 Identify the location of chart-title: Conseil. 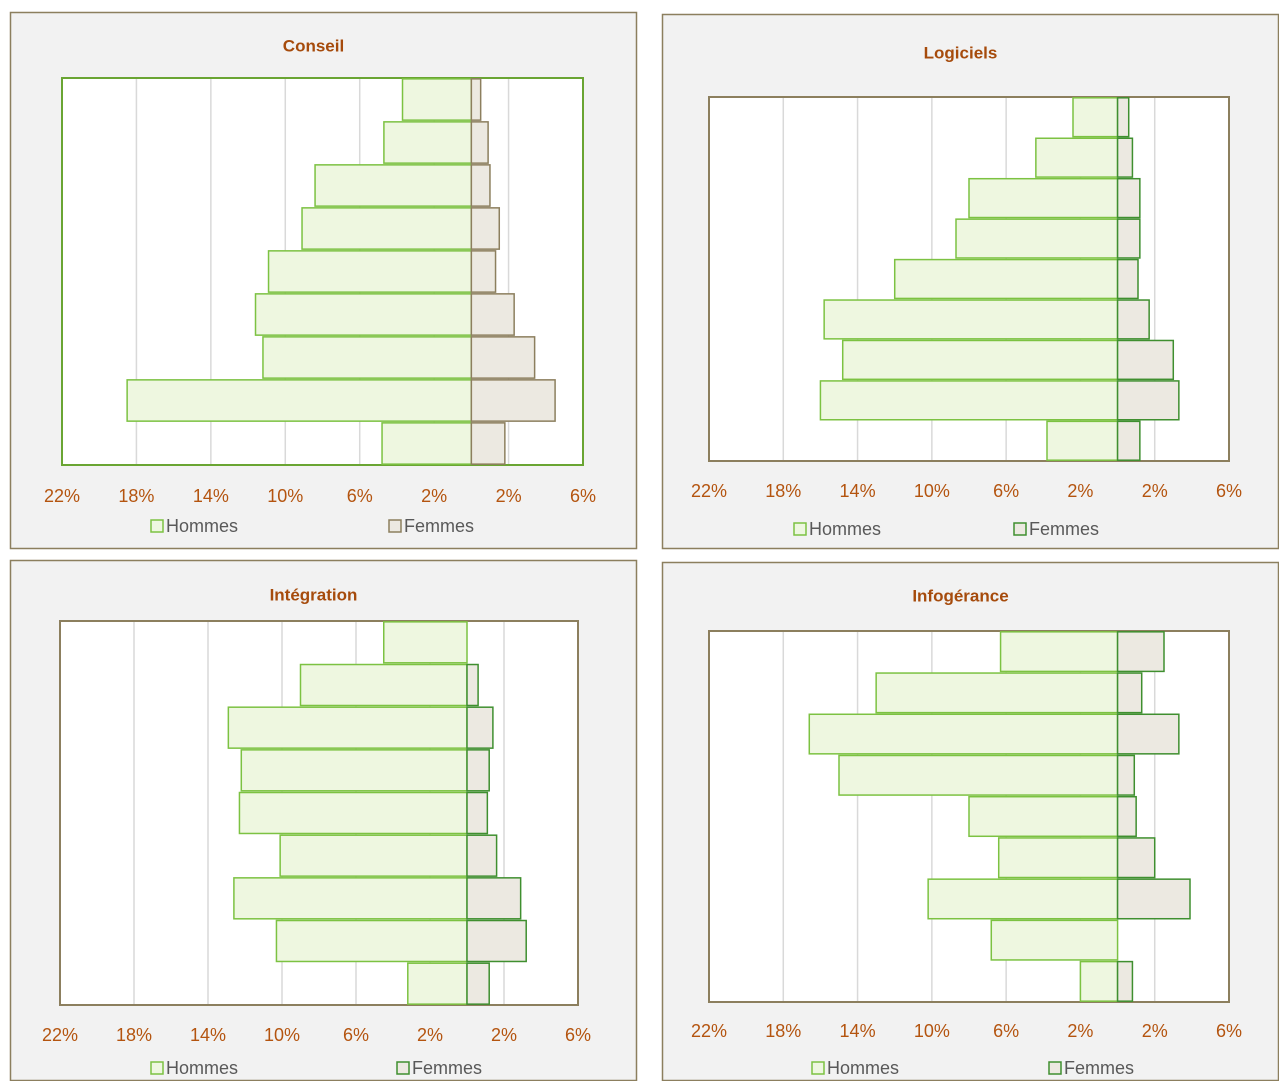
(313, 45).